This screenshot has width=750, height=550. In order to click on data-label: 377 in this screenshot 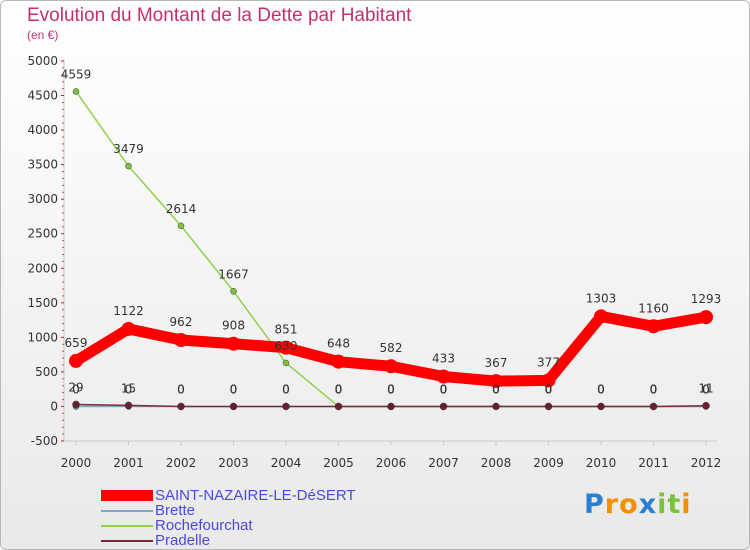, I will do `click(548, 362)`.